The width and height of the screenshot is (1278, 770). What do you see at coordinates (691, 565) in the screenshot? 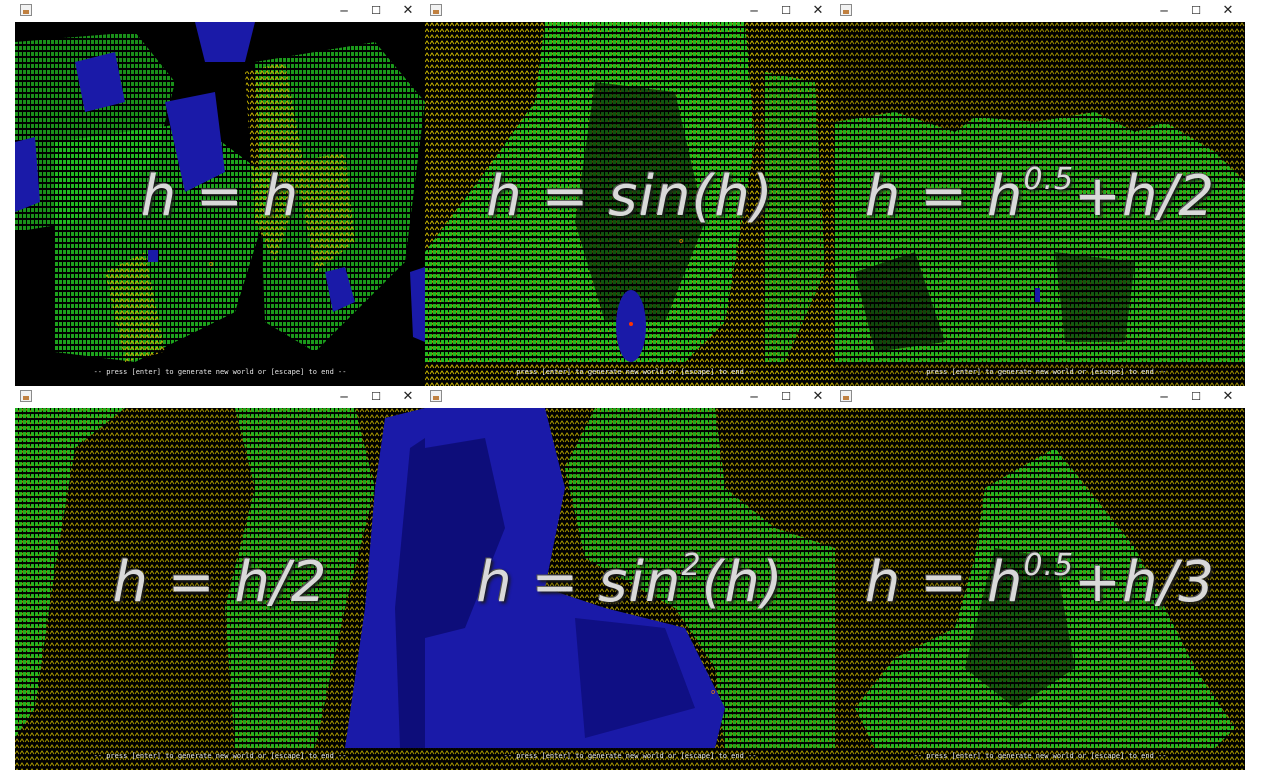
I see `formula-exponent: 2` at bounding box center [691, 565].